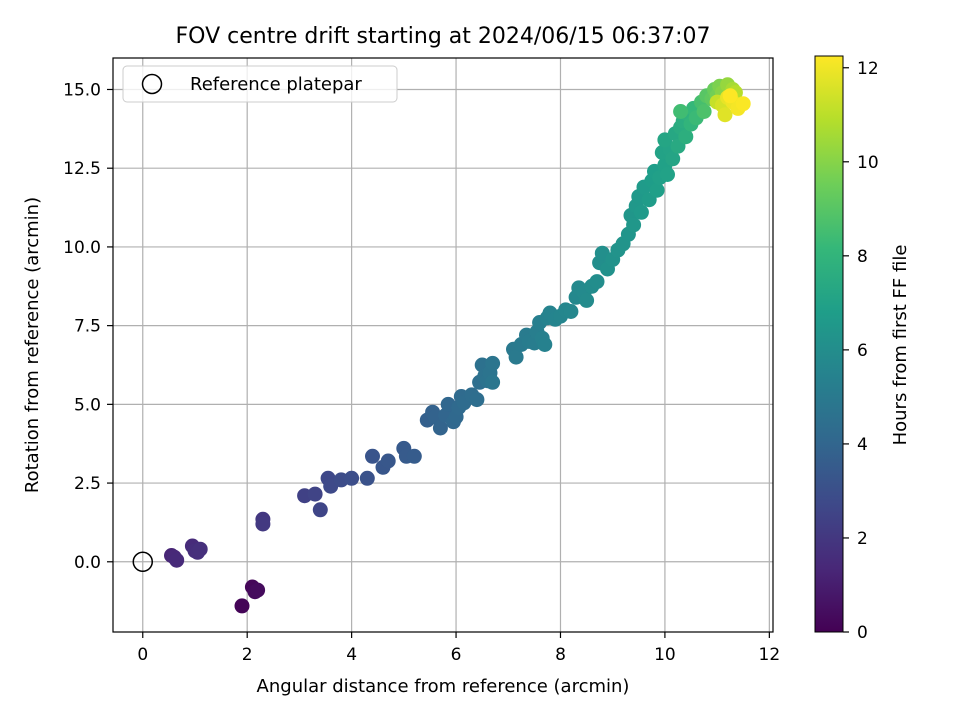 The image size is (960, 720). I want to click on reference-marker, so click(143, 562).